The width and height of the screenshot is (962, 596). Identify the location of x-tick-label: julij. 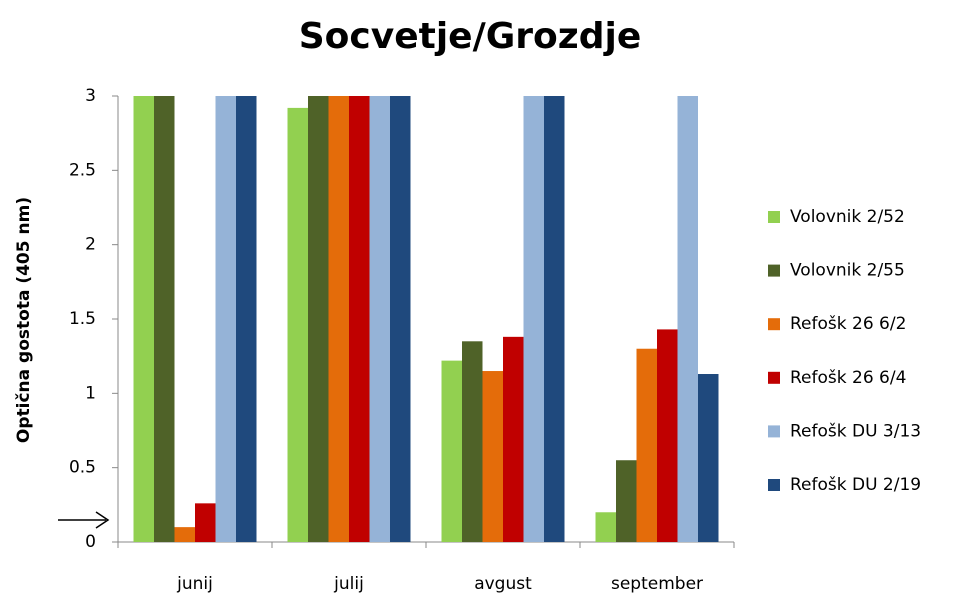
(348, 584).